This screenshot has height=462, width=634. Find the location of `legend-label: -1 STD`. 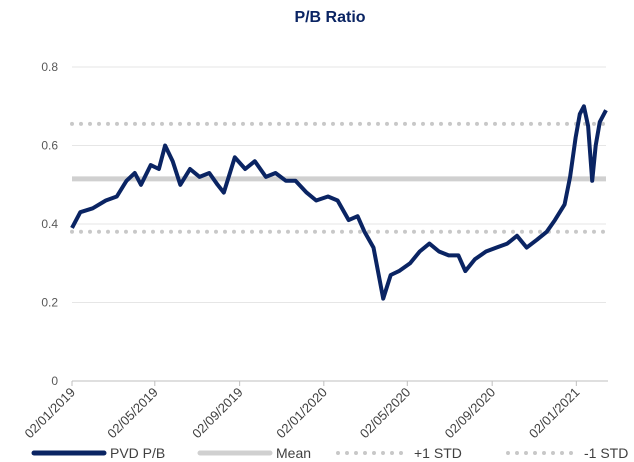

legend-label: -1 STD is located at coordinates (606, 453).